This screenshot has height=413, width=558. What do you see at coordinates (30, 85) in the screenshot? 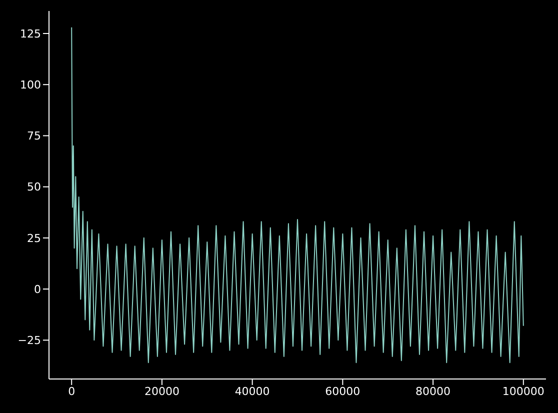
I see `y-tick-label: 100` at bounding box center [30, 85].